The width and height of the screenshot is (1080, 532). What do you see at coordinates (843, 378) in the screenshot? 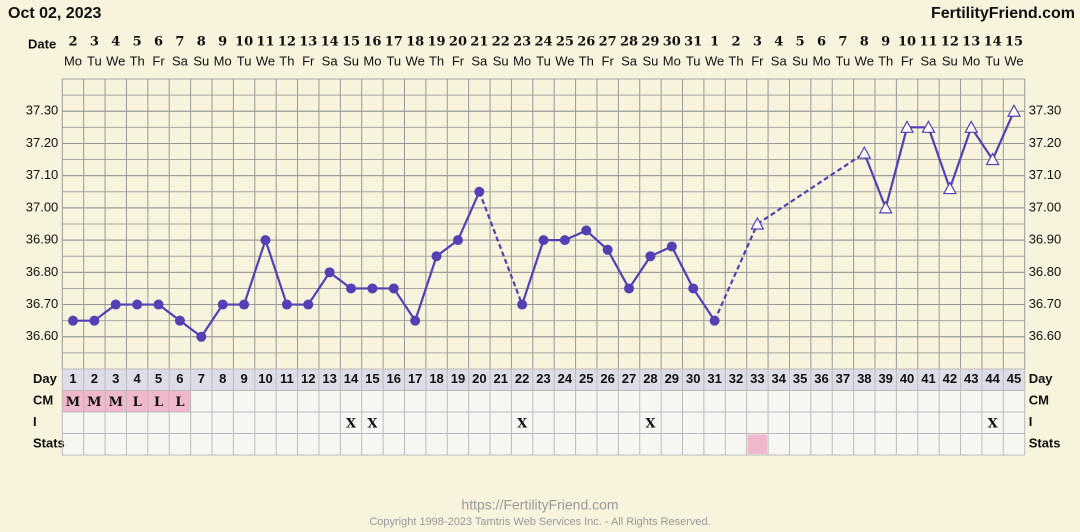
I see `day-number: 37` at bounding box center [843, 378].